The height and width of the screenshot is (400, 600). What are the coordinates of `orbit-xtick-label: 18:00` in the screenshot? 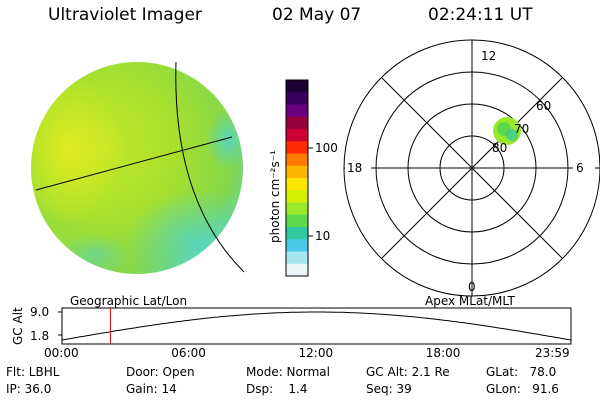 It's located at (443, 353).